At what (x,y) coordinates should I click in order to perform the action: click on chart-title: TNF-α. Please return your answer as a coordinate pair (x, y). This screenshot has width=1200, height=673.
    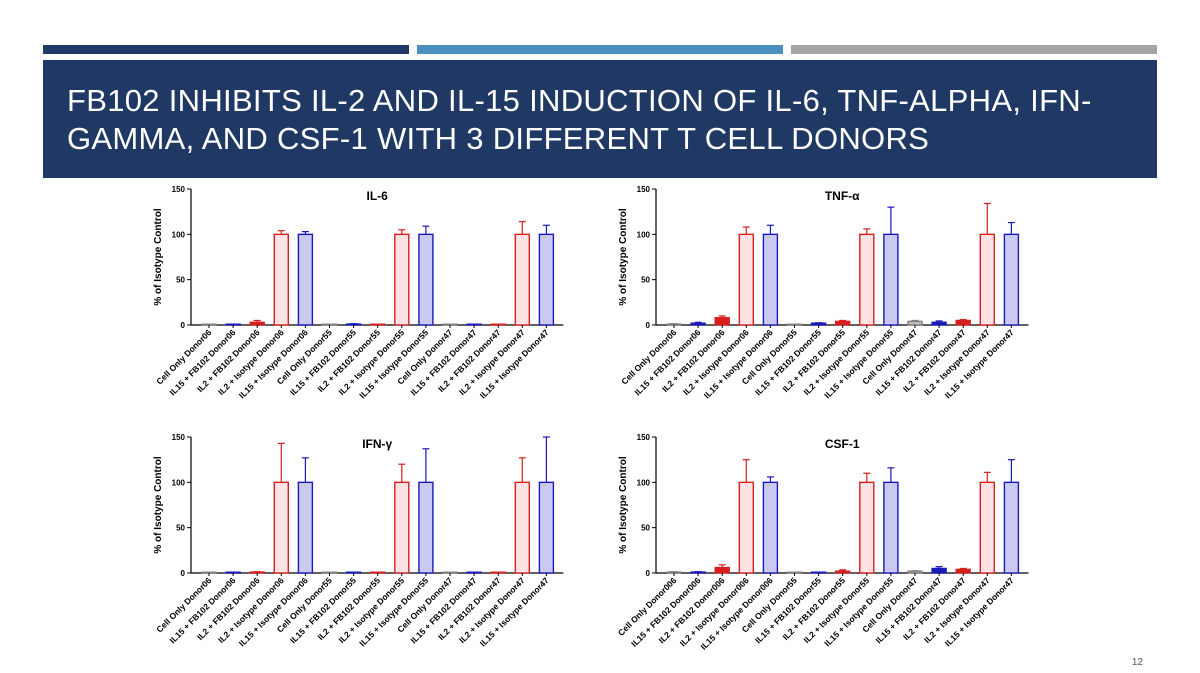
    Looking at the image, I should click on (842, 196).